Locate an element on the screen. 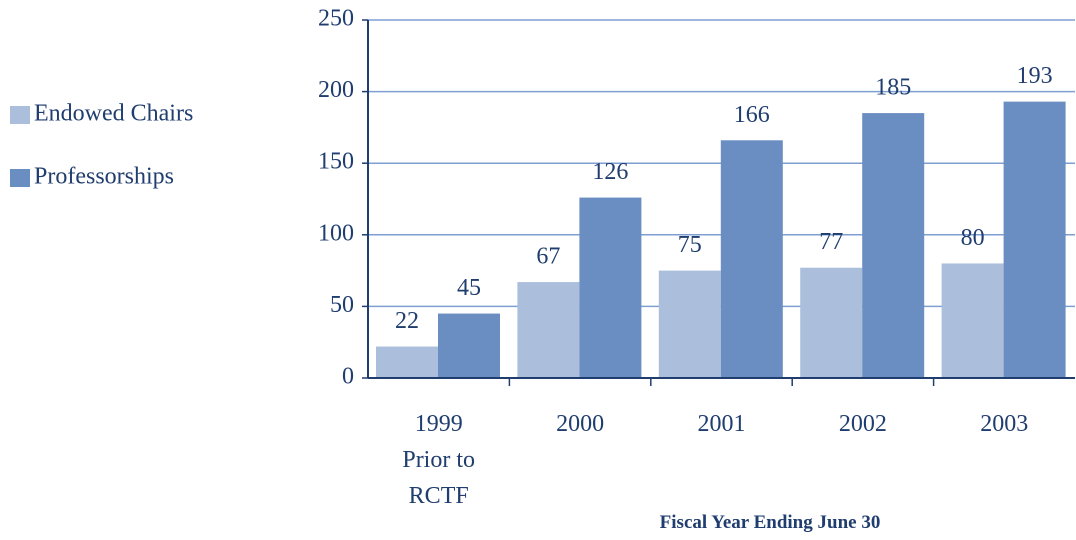 The height and width of the screenshot is (540, 1076). x-tick-label: 1999 Prior to RCTF is located at coordinates (439, 460).